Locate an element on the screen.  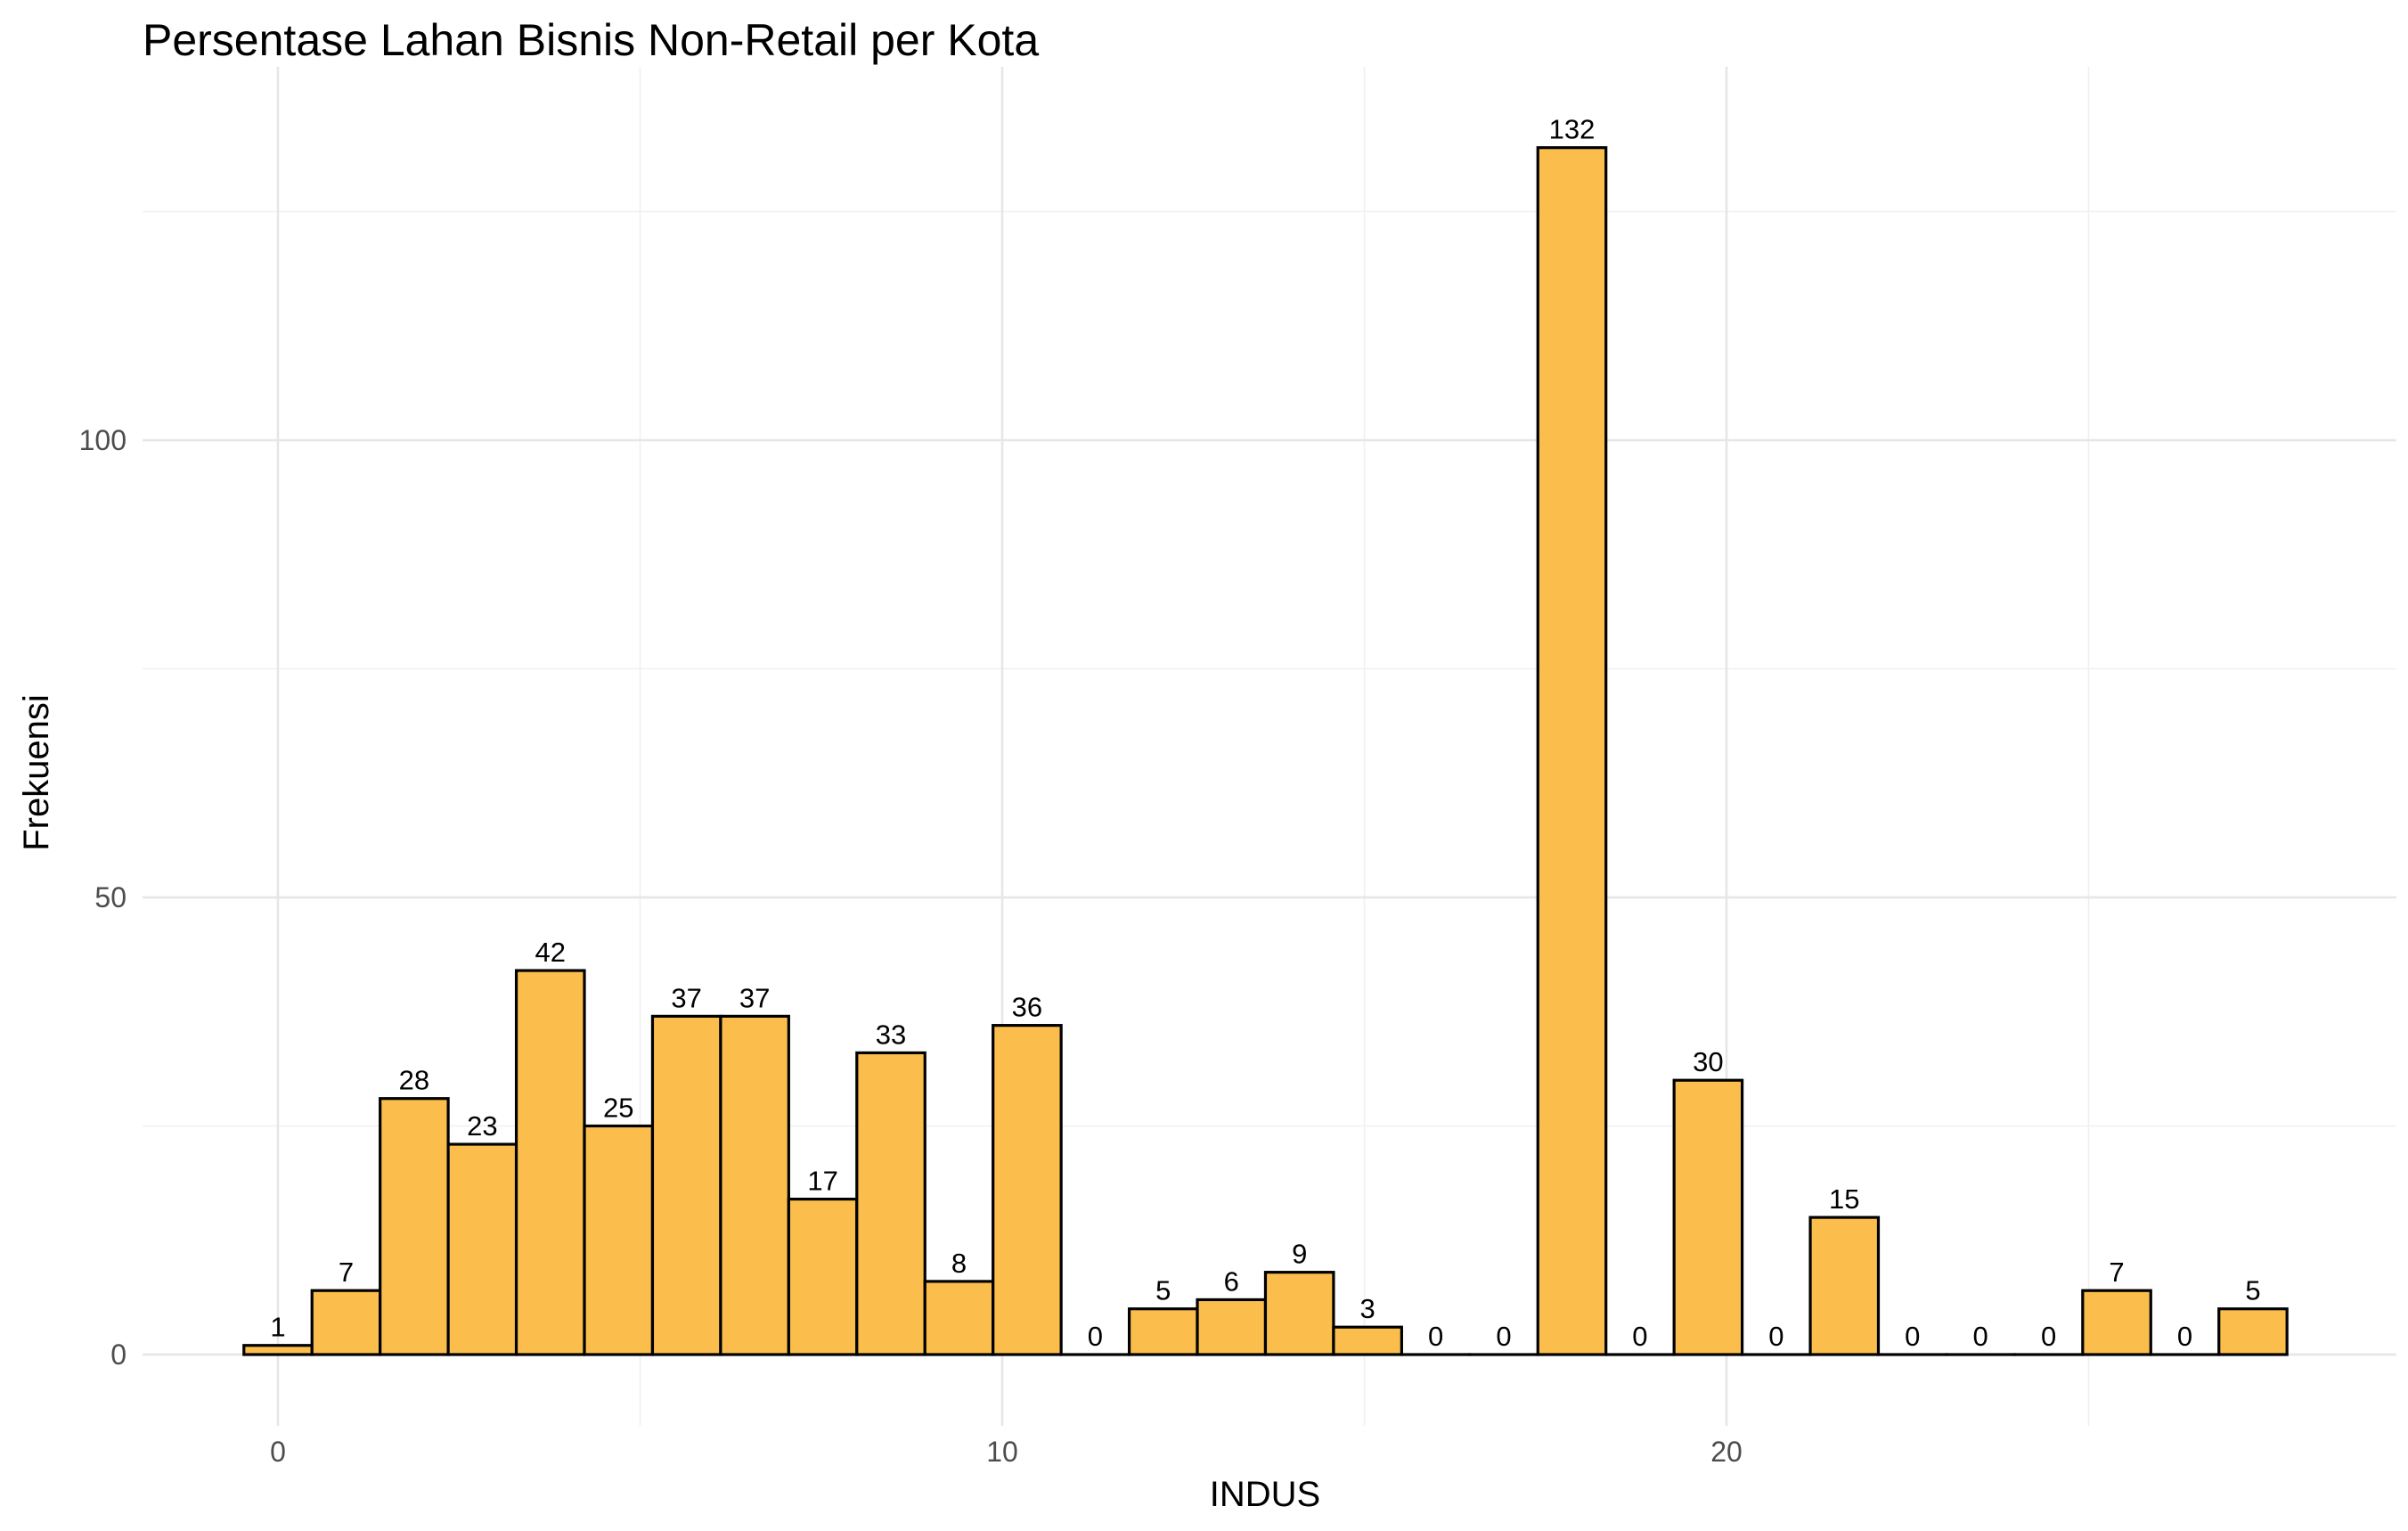
y-tick-label: 0 is located at coordinates (118, 1355).